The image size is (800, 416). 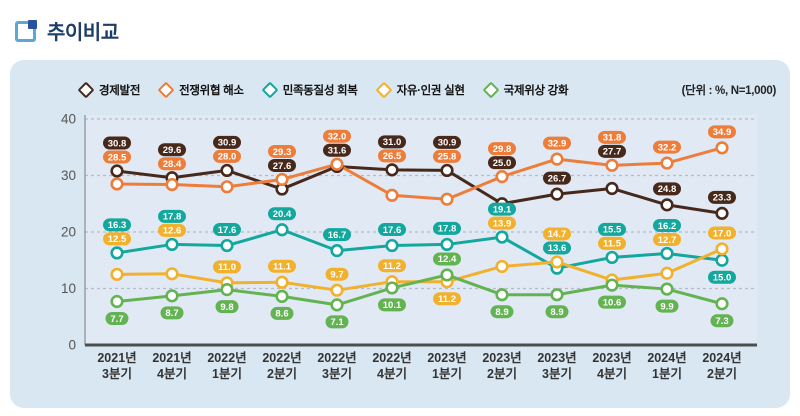 I want to click on svg-text: 10, so click(x=68, y=288).